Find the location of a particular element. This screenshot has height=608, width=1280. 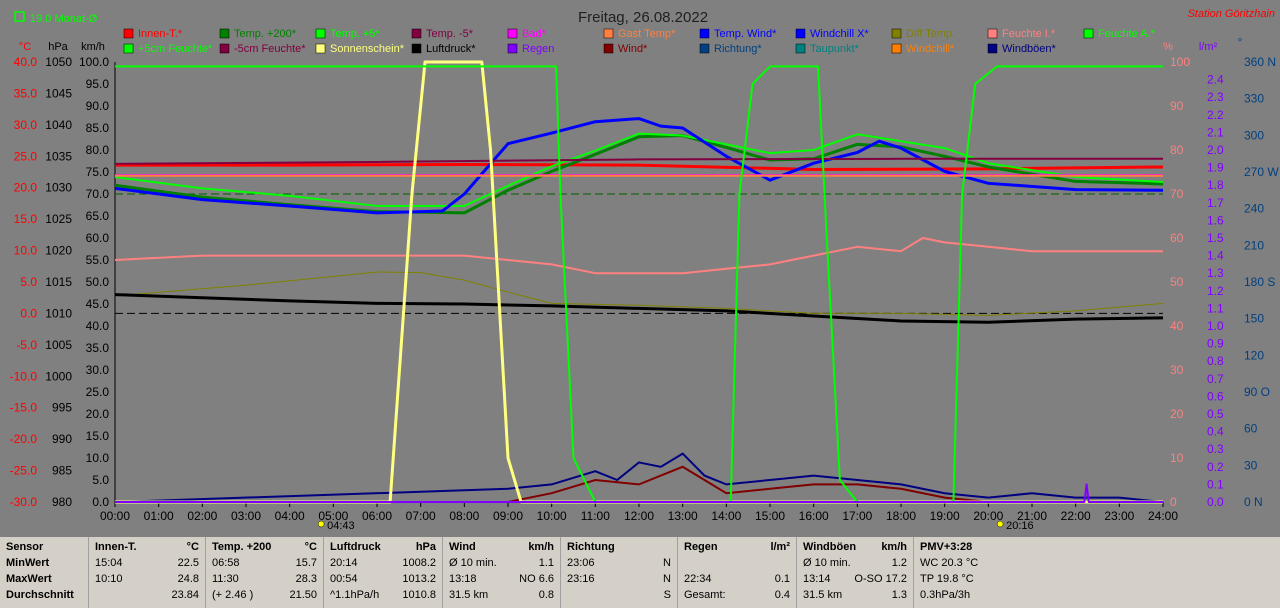

rain-tick-label: 0.8 is located at coordinates (1215, 361).